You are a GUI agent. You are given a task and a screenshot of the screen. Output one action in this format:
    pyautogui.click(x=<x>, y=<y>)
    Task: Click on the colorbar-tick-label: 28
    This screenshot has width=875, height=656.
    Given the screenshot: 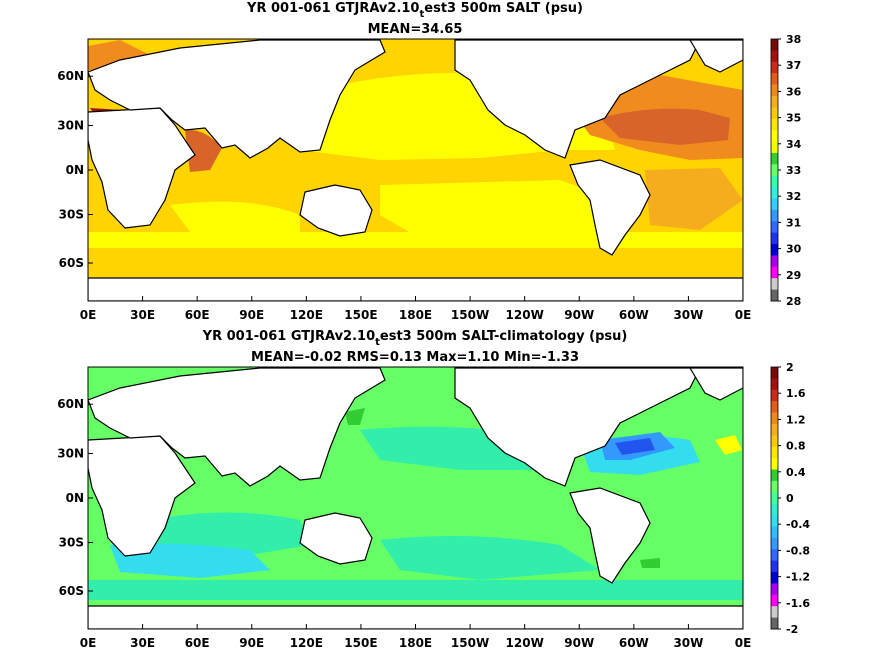 What is the action you would take?
    pyautogui.click(x=793, y=301)
    